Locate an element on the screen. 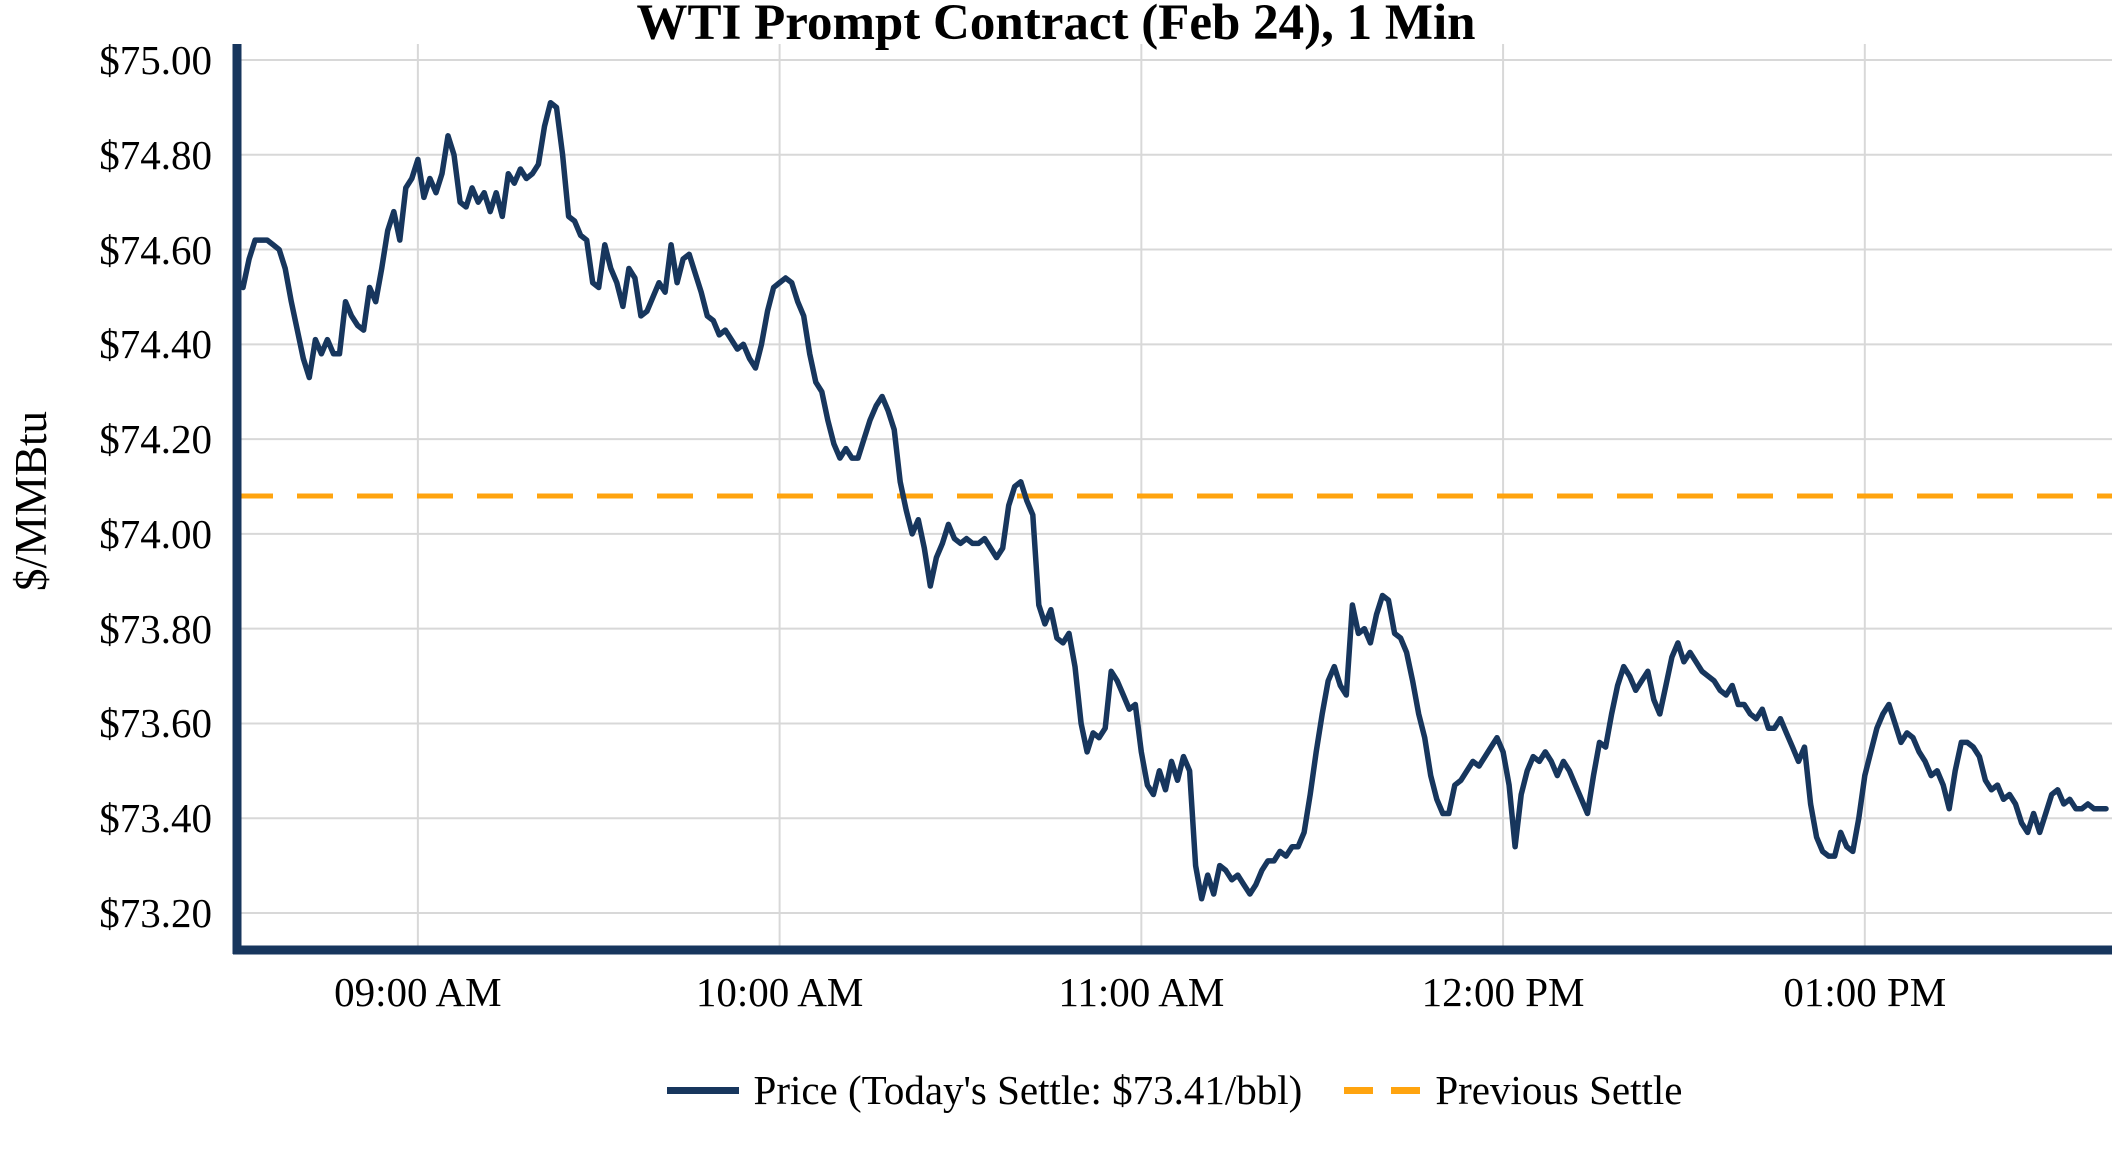 The width and height of the screenshot is (2112, 1152). y-tick-label: $73.20 is located at coordinates (155, 913).